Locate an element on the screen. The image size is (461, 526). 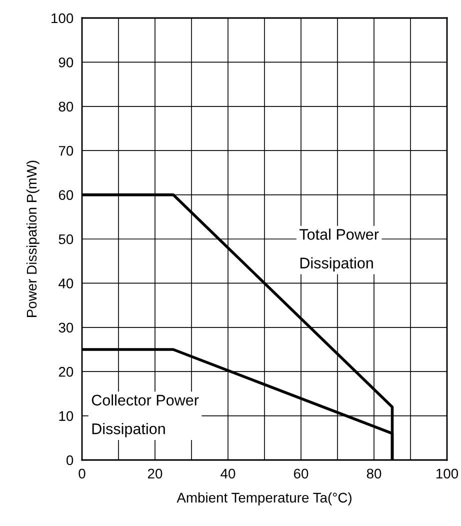
y-tick-label: 10 is located at coordinates (66, 416).